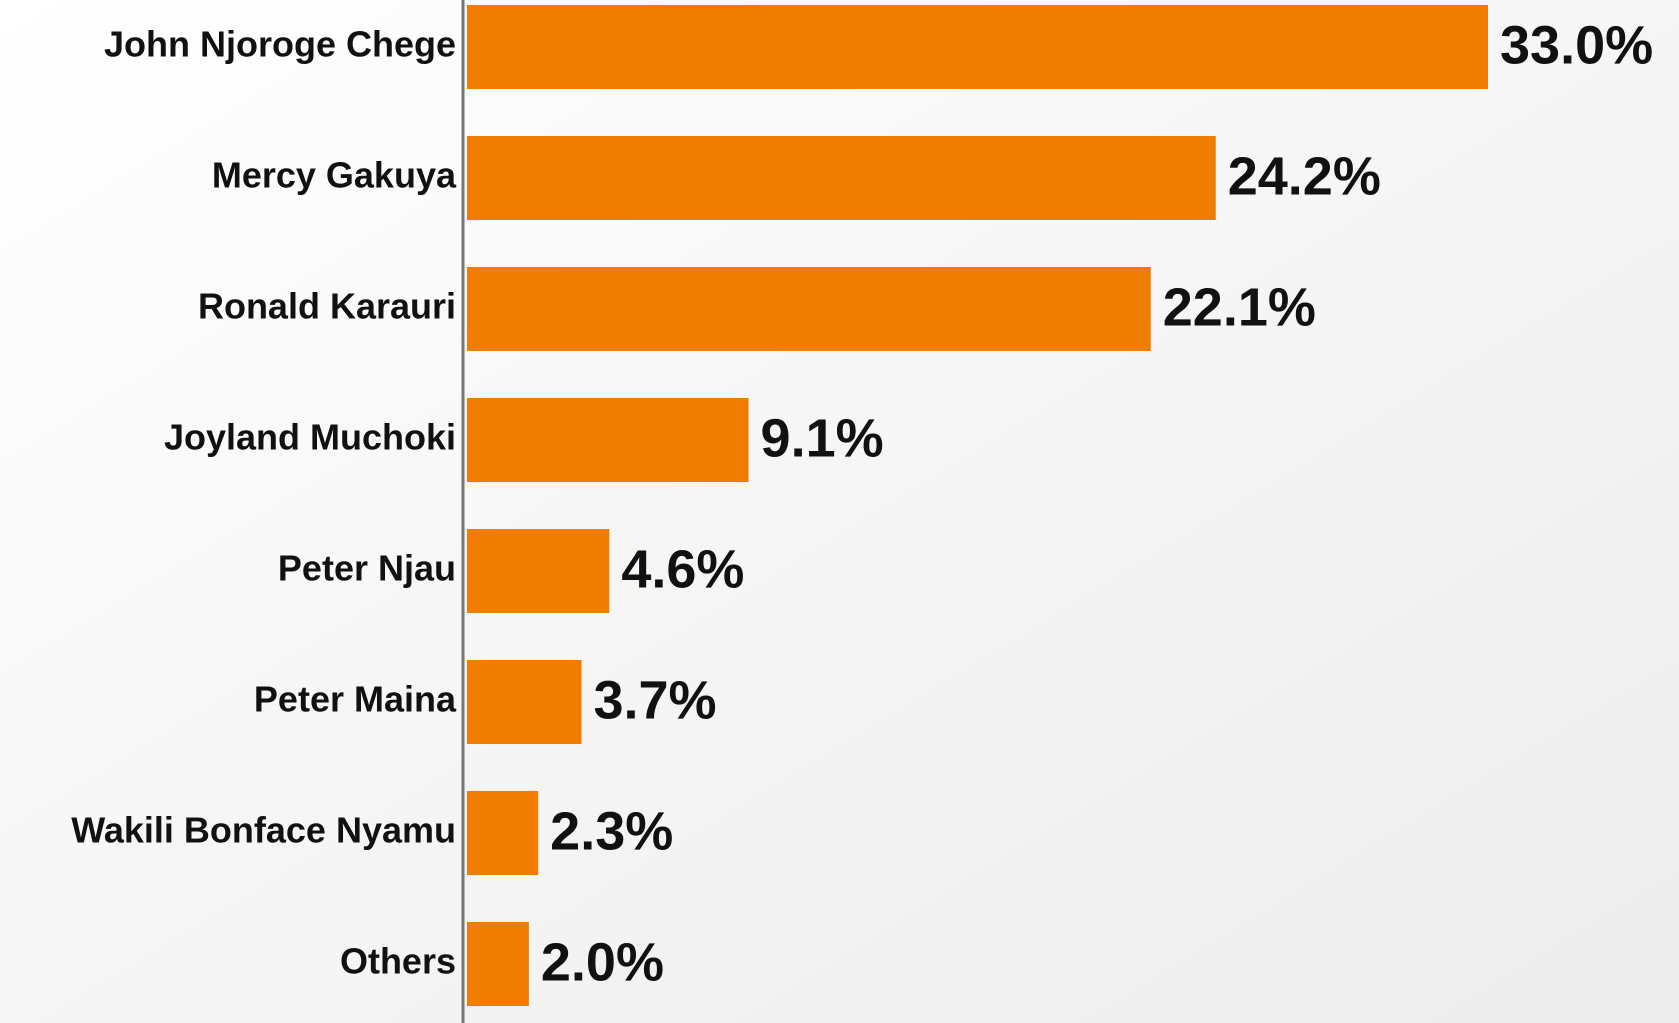 This screenshot has width=1679, height=1023. I want to click on value-label: 9.1%, so click(822, 438).